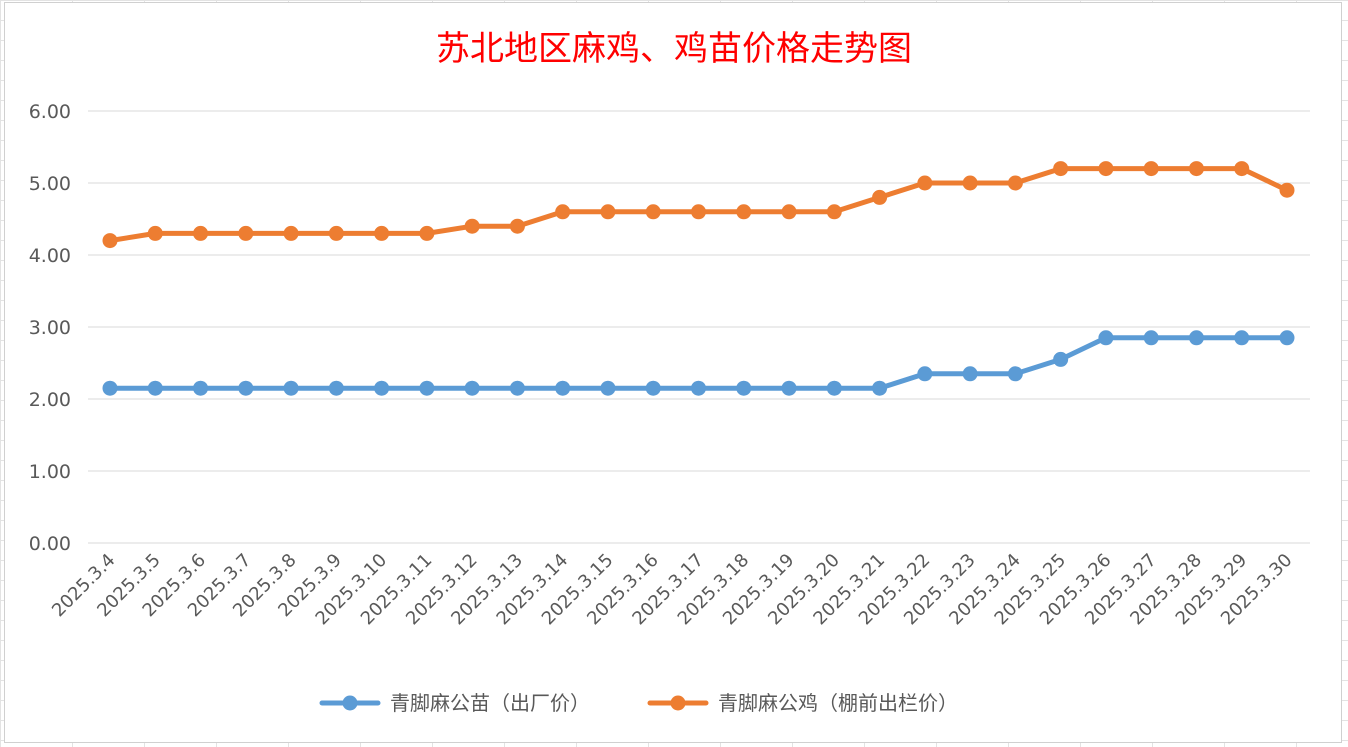  I want to click on series-line, so click(698, 363).